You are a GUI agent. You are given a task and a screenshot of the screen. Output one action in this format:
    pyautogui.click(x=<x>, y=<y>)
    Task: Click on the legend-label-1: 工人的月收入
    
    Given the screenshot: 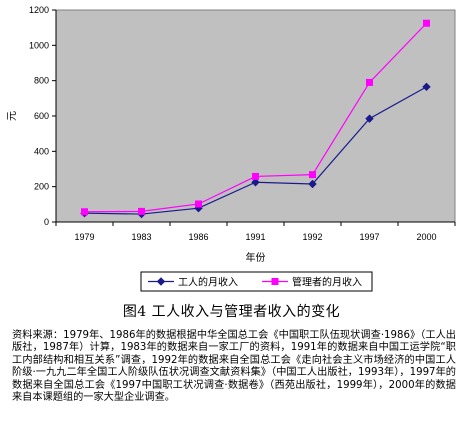 What is the action you would take?
    pyautogui.click(x=208, y=282)
    